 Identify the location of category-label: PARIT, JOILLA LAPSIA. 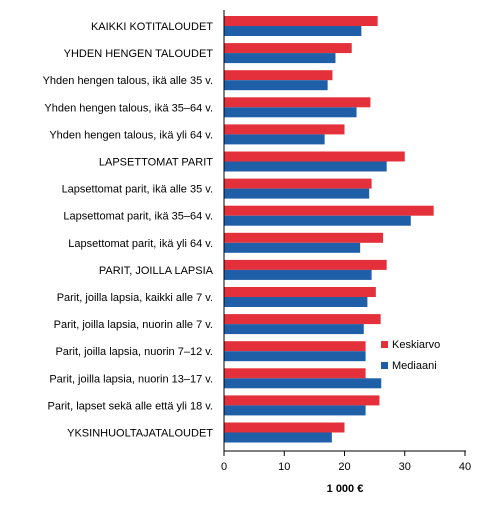
(156, 271).